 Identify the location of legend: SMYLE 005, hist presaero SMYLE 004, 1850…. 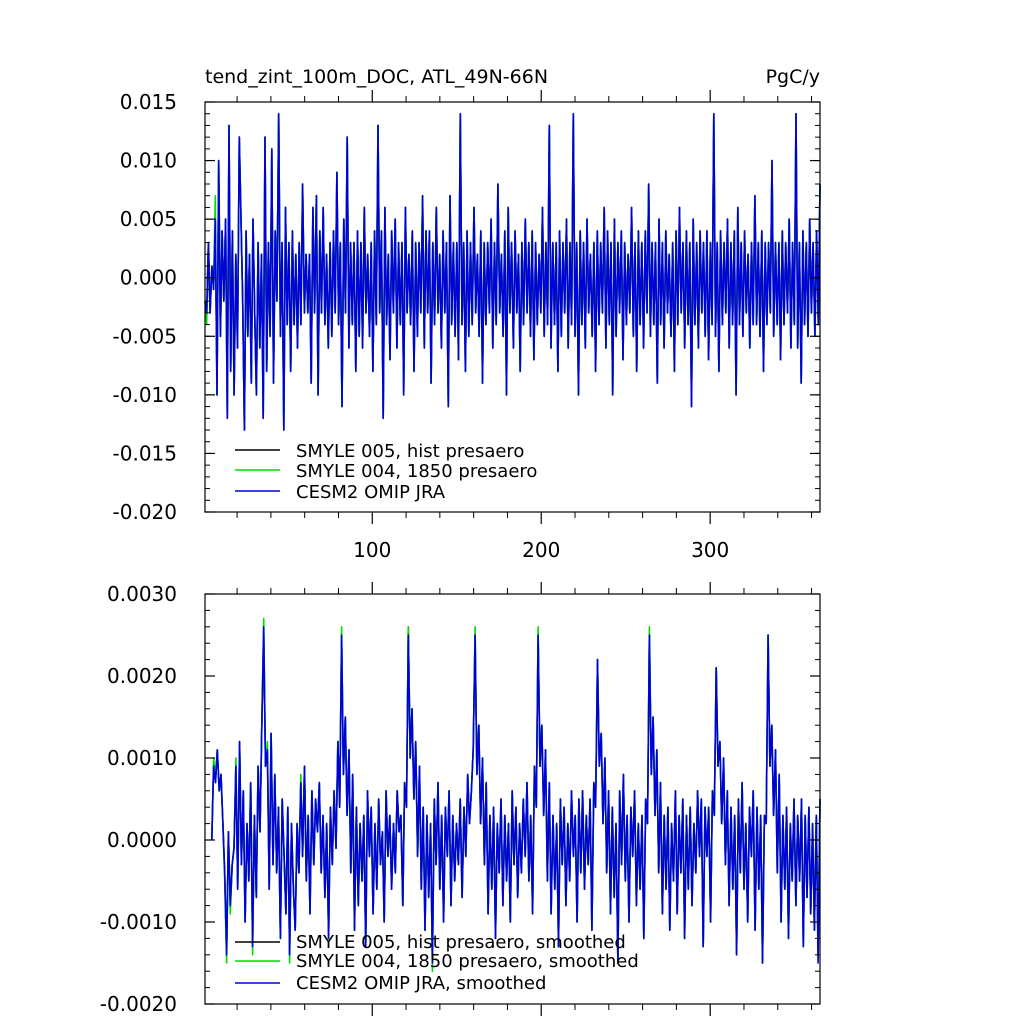
(386, 472).